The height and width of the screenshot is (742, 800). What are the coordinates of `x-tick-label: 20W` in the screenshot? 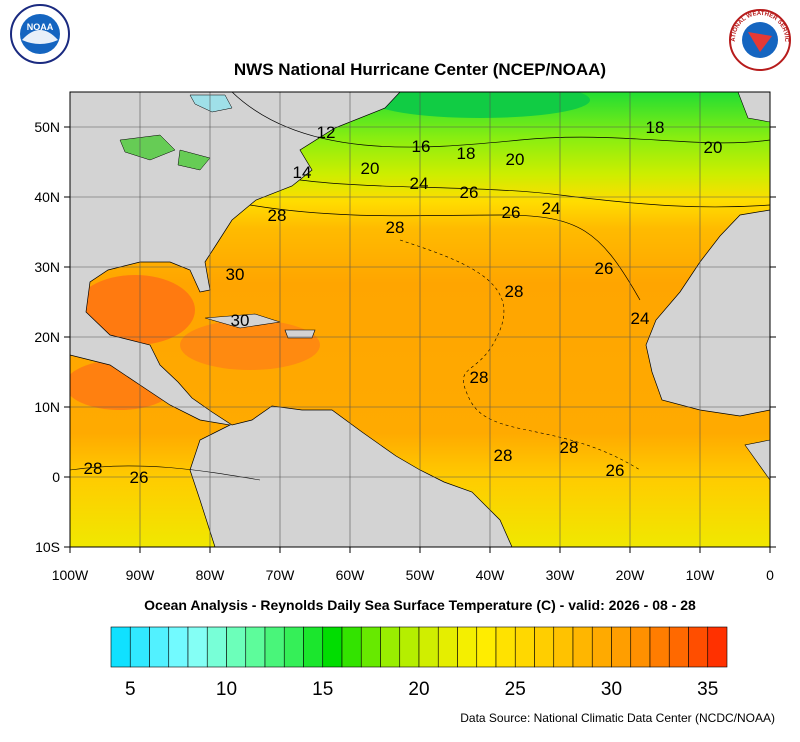 It's located at (631, 575).